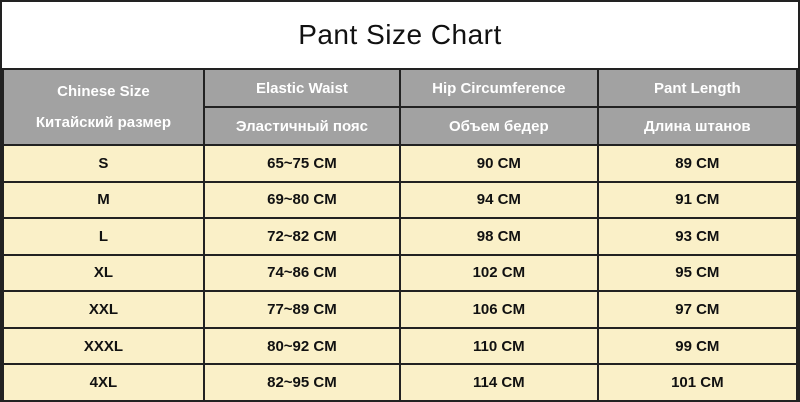  Describe the element at coordinates (301, 346) in the screenshot. I see `waist-cell: 80~92 CM` at that location.